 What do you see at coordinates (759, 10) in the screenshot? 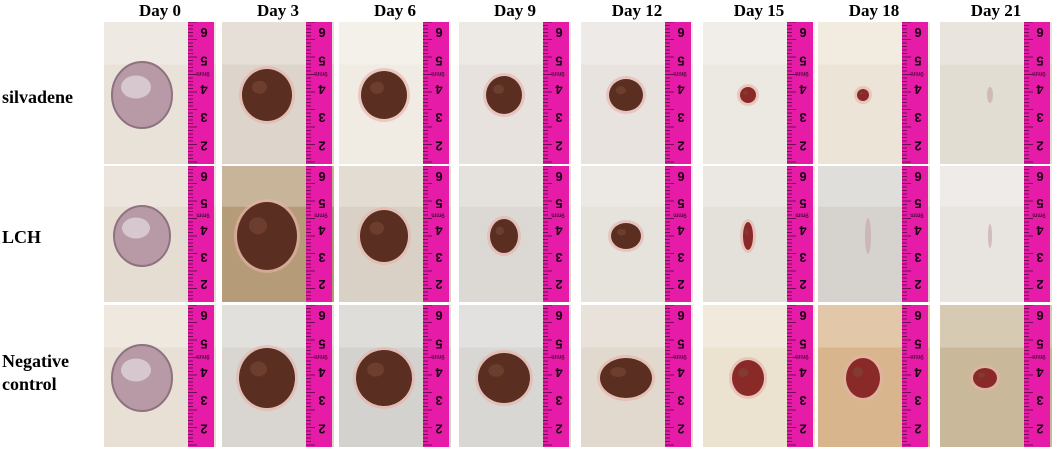
I see `day-label: Day 15` at bounding box center [759, 10].